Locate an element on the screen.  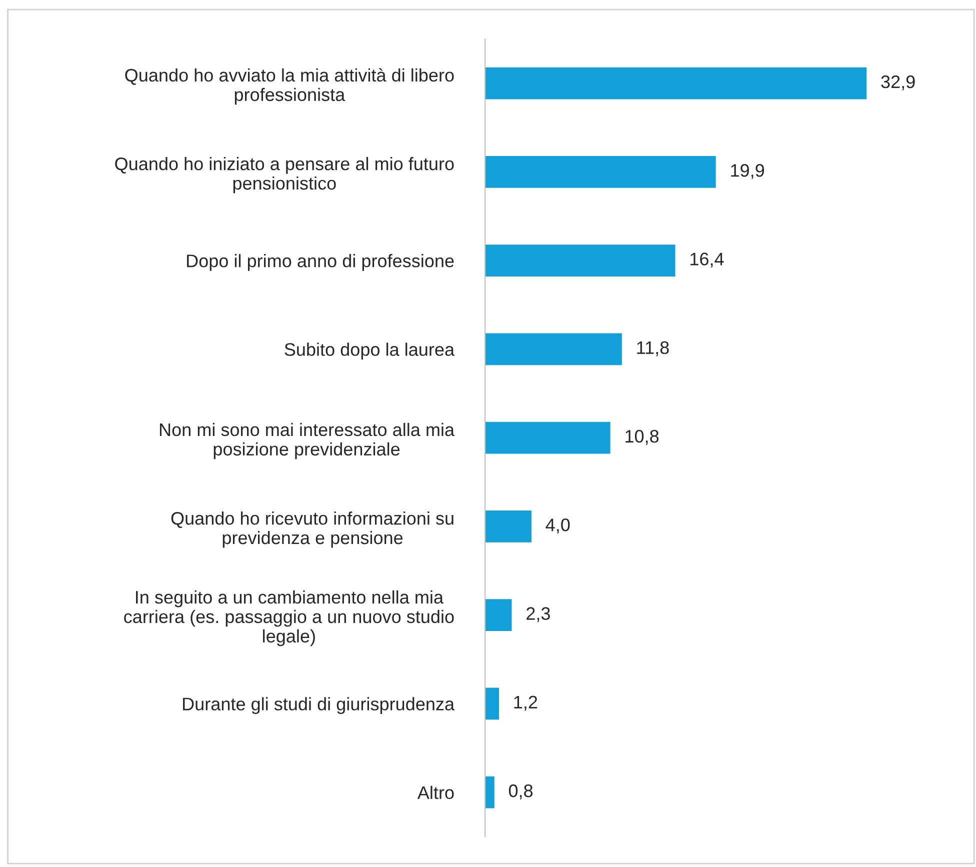
y-tick-label: Altro is located at coordinates (435, 793).